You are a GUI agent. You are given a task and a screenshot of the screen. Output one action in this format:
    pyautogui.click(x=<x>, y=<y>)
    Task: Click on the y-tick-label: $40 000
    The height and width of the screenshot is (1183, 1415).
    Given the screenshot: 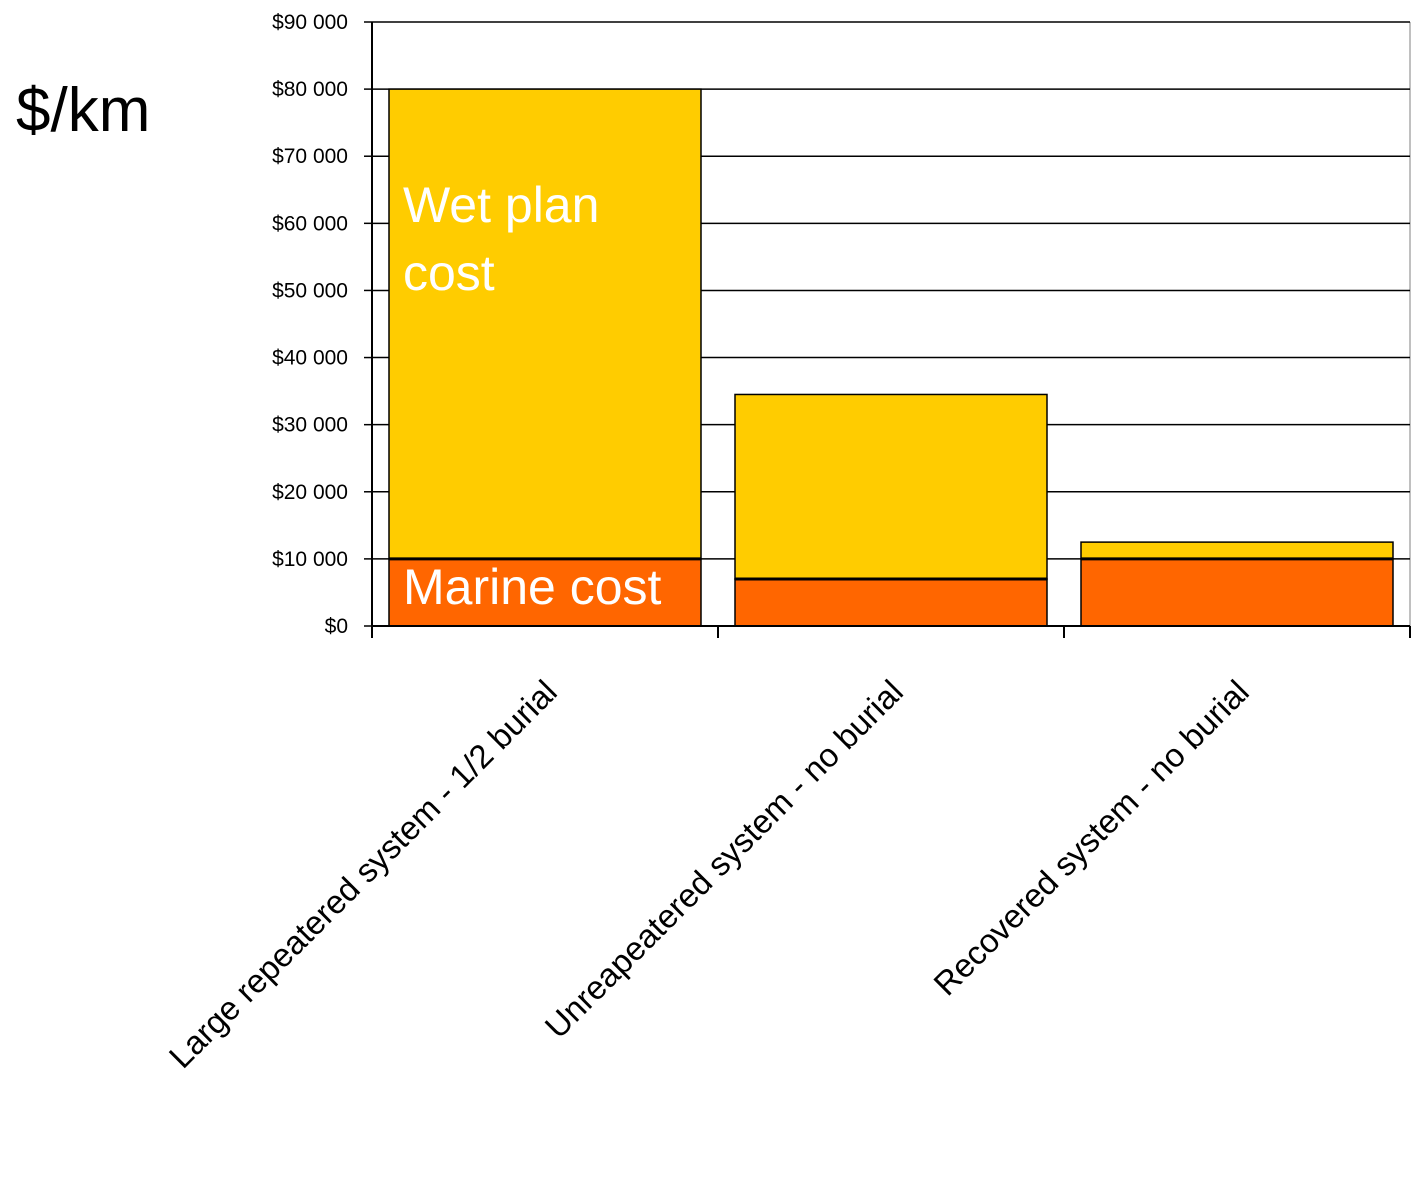 What is the action you would take?
    pyautogui.click(x=310, y=358)
    